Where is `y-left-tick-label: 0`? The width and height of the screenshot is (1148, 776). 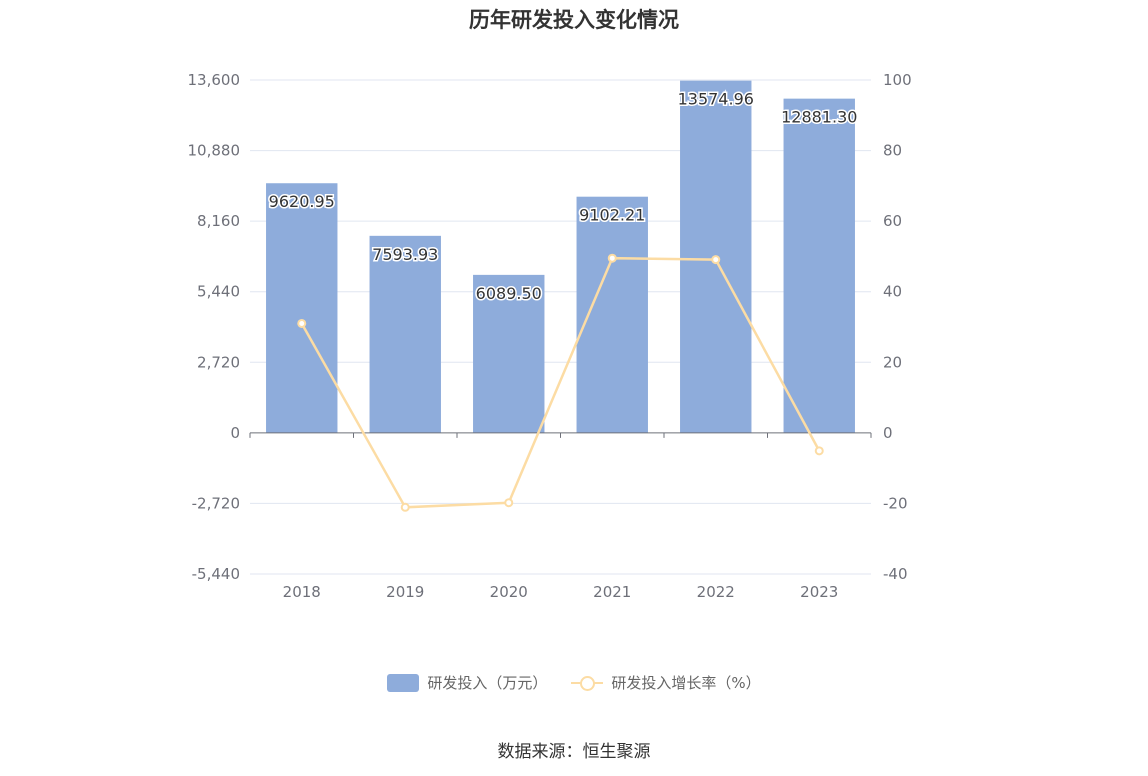
y-left-tick-label: 0 is located at coordinates (235, 433).